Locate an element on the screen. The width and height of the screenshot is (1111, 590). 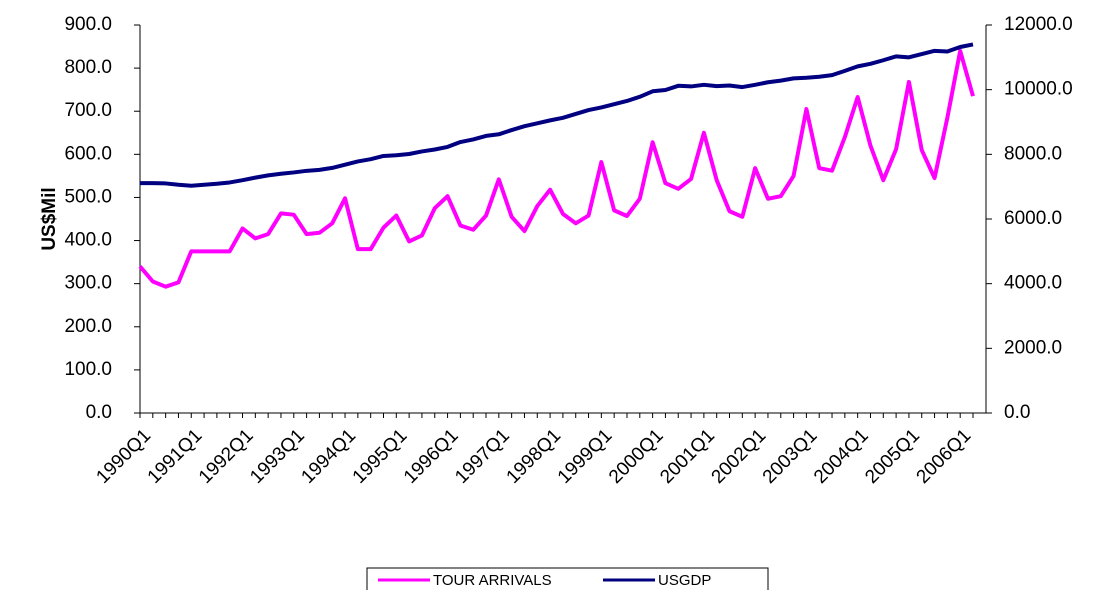
y-tick-label: 600.0 is located at coordinates (88, 153).